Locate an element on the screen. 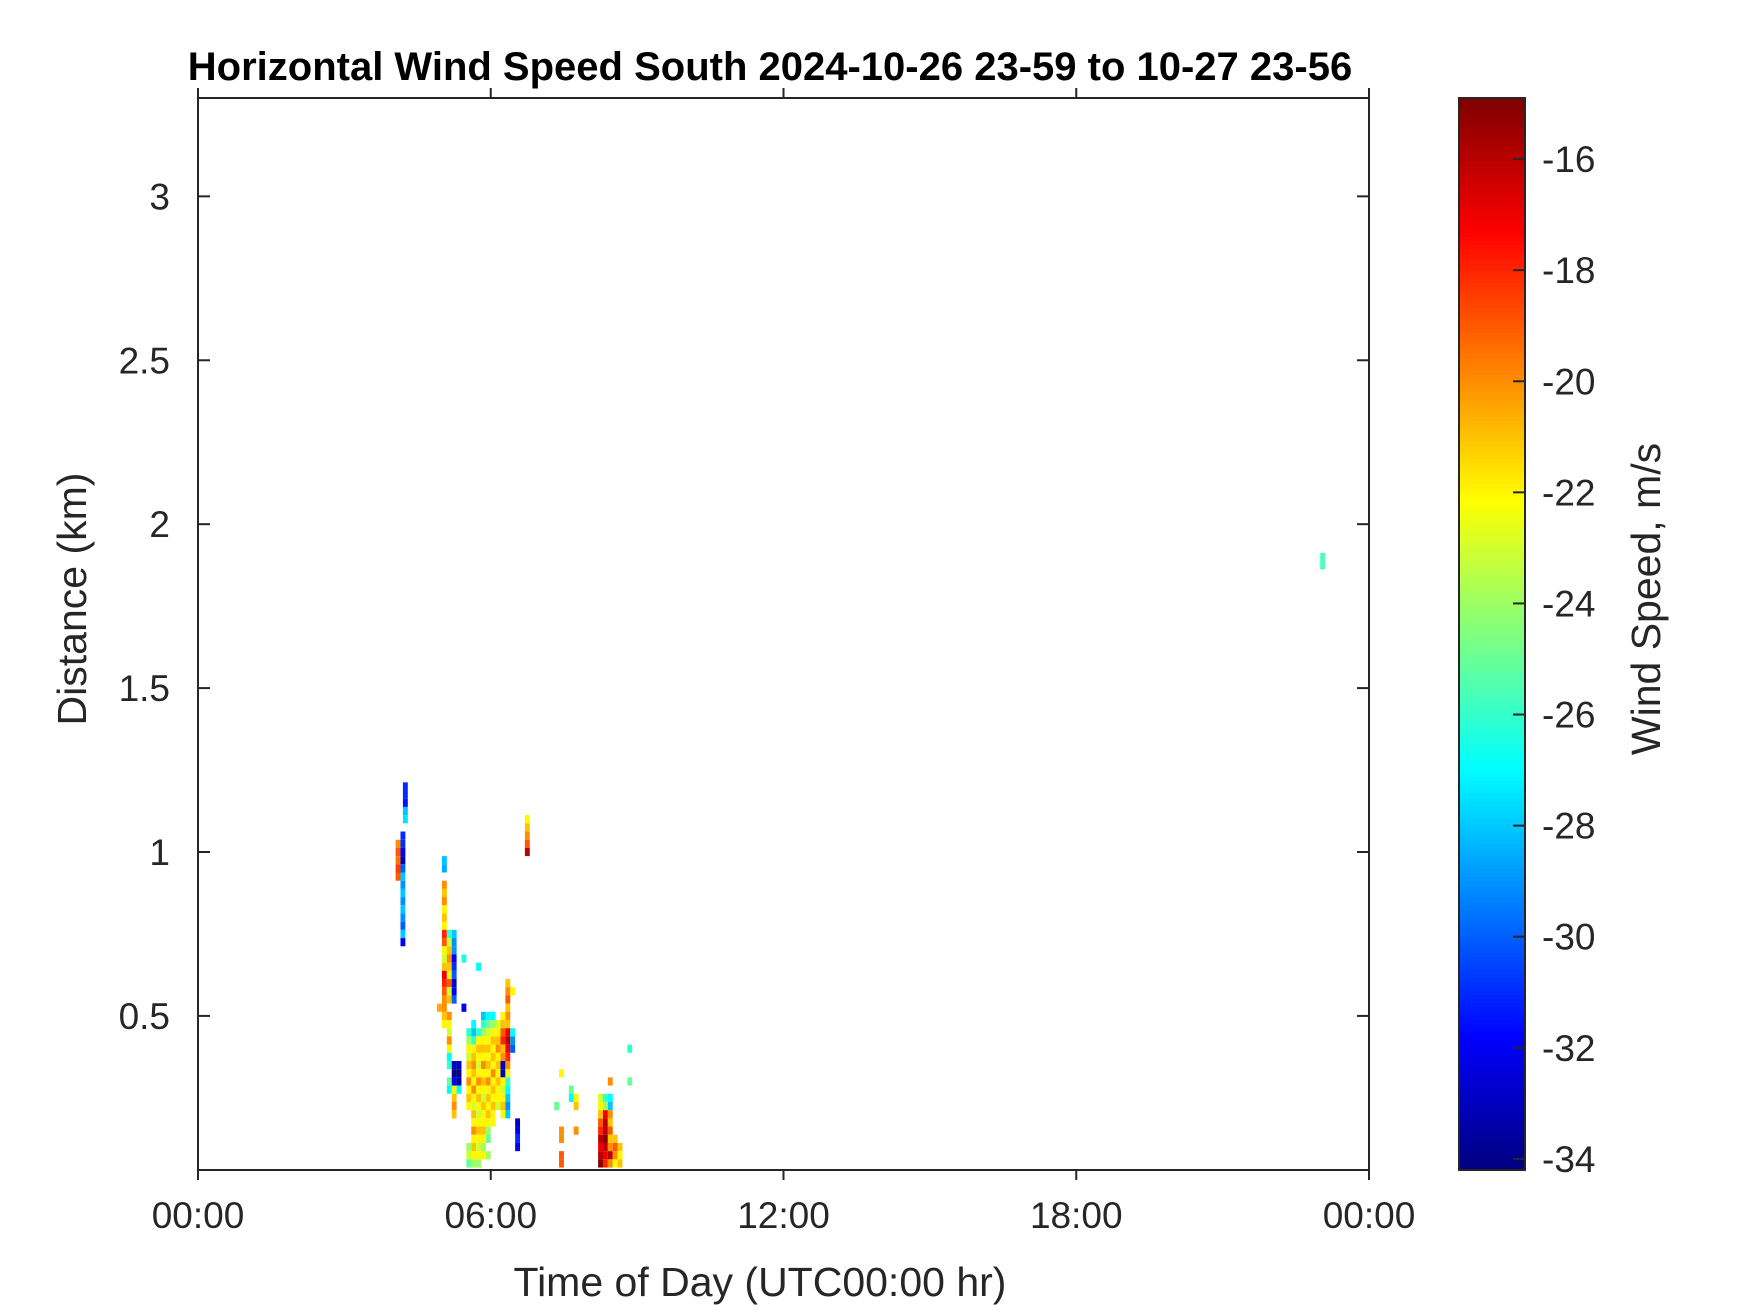  colorbar-tick-label: -22 is located at coordinates (1568, 492).